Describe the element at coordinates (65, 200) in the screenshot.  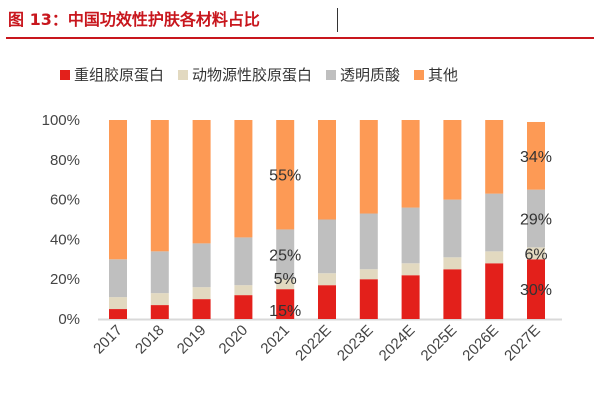
I see `y-tick-label: 60%` at that location.